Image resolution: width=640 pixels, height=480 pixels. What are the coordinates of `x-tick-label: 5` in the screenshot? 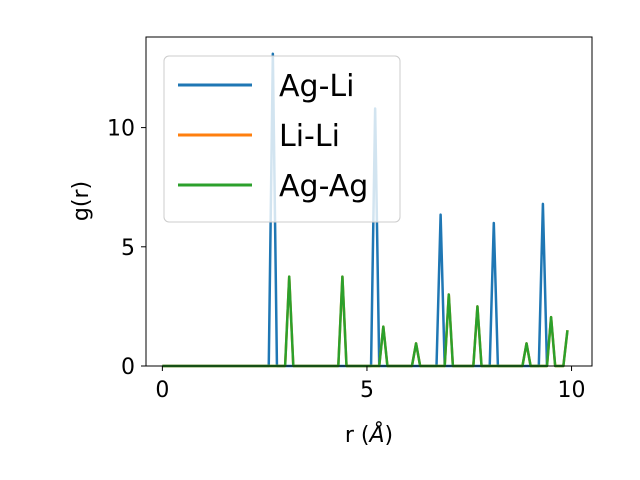 It's located at (367, 390).